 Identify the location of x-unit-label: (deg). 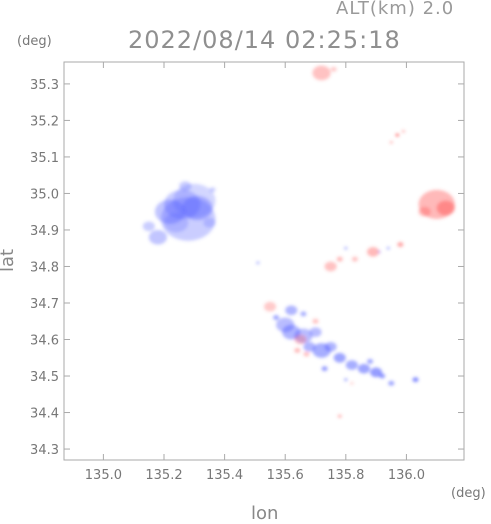
(468, 493).